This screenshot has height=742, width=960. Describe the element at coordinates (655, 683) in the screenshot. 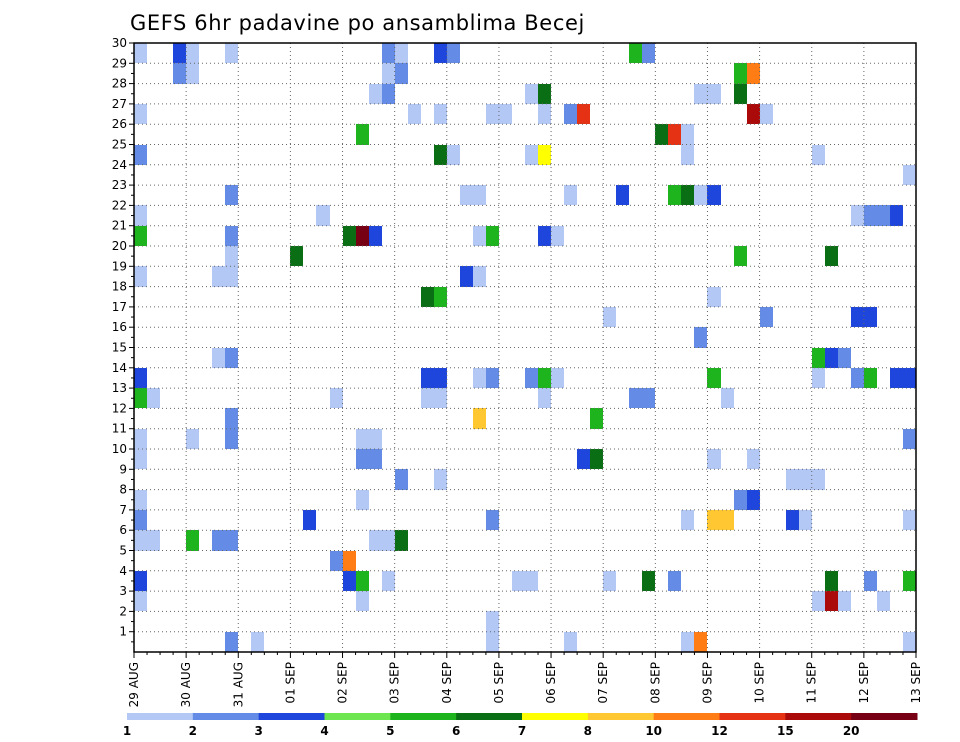

I see `x-tick-label: 08 SEP` at that location.